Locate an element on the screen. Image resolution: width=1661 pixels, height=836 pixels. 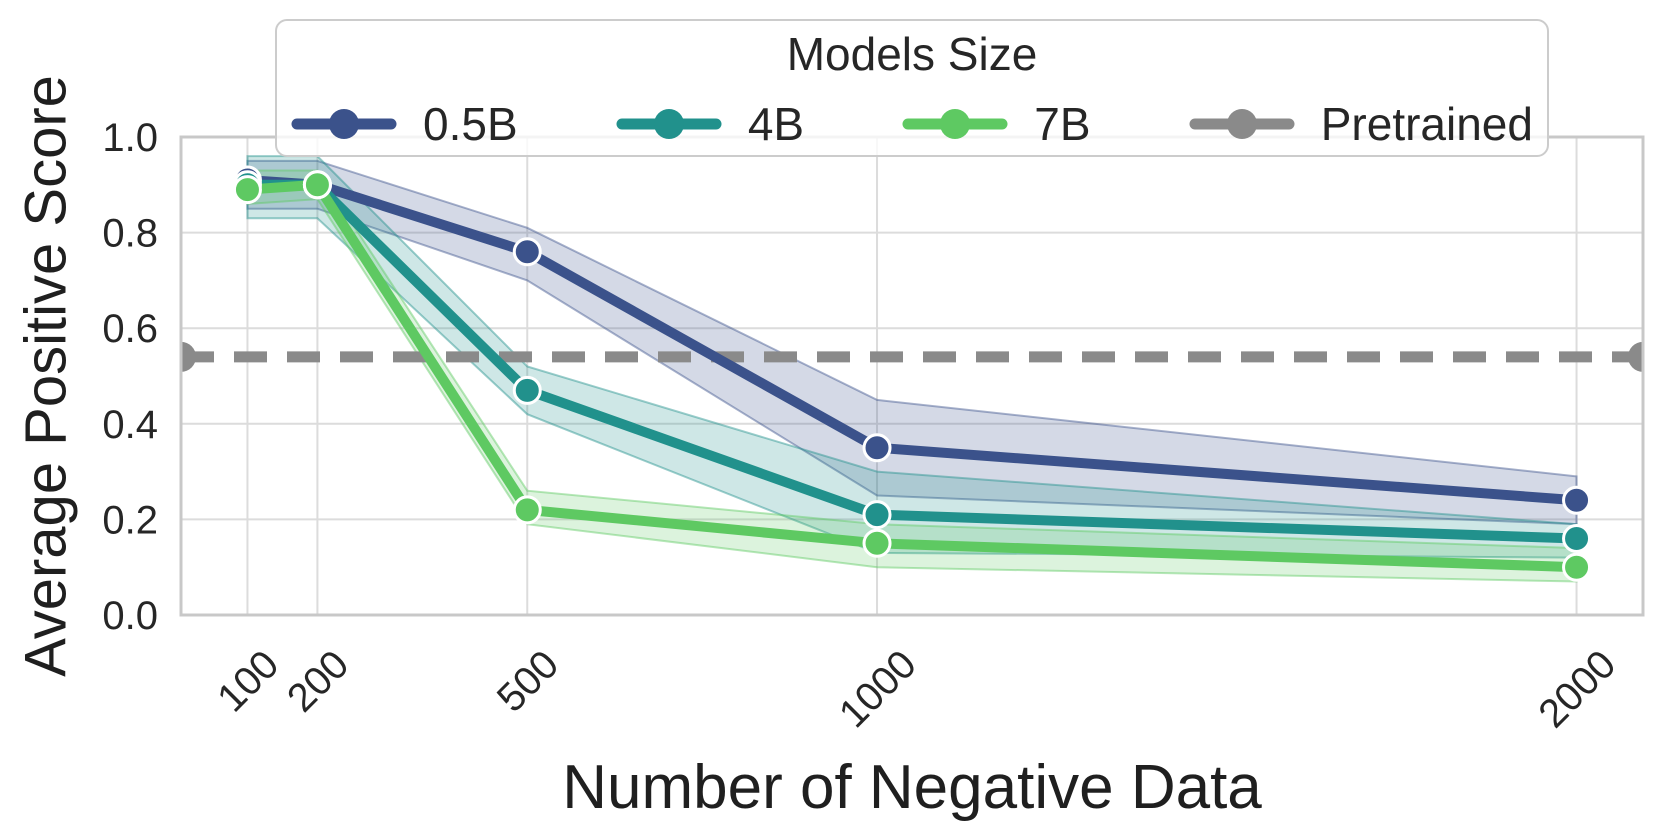
pretrained-baseline is located at coordinates (912, 356).